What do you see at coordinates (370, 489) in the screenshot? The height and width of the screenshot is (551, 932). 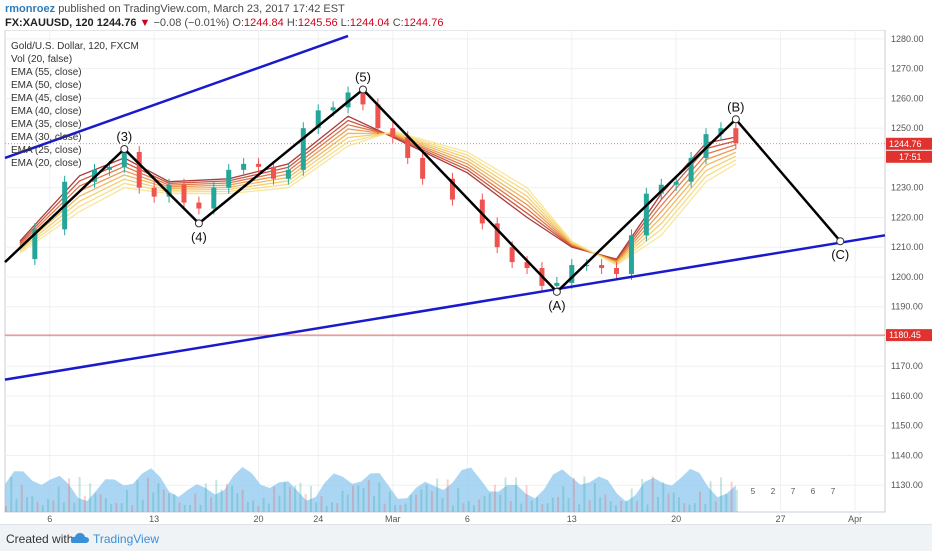 I see `volume-area` at bounding box center [370, 489].